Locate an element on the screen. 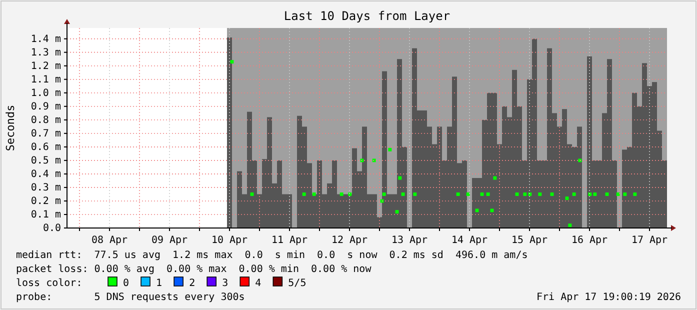  y-tick-label: 0.1 m is located at coordinates (45, 215).